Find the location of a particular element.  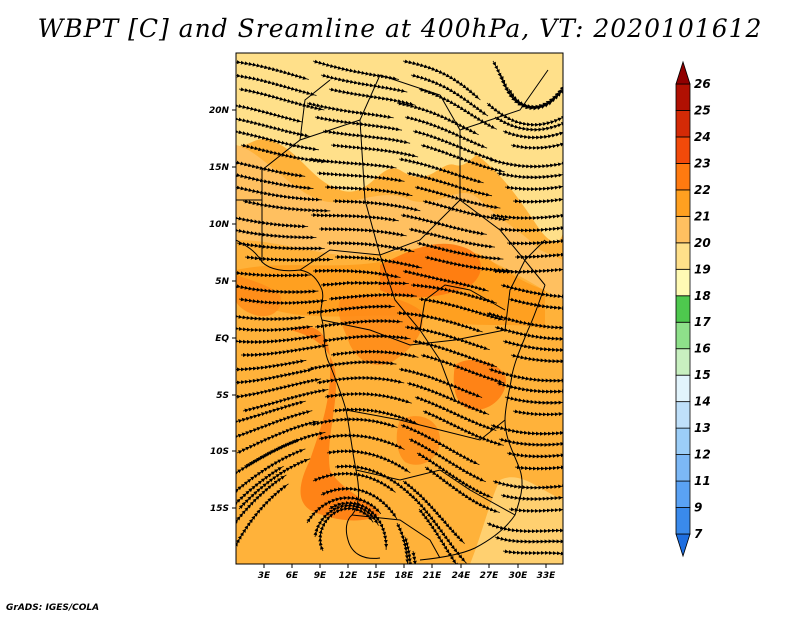

lon-label-33e: 33E is located at coordinates (547, 576).